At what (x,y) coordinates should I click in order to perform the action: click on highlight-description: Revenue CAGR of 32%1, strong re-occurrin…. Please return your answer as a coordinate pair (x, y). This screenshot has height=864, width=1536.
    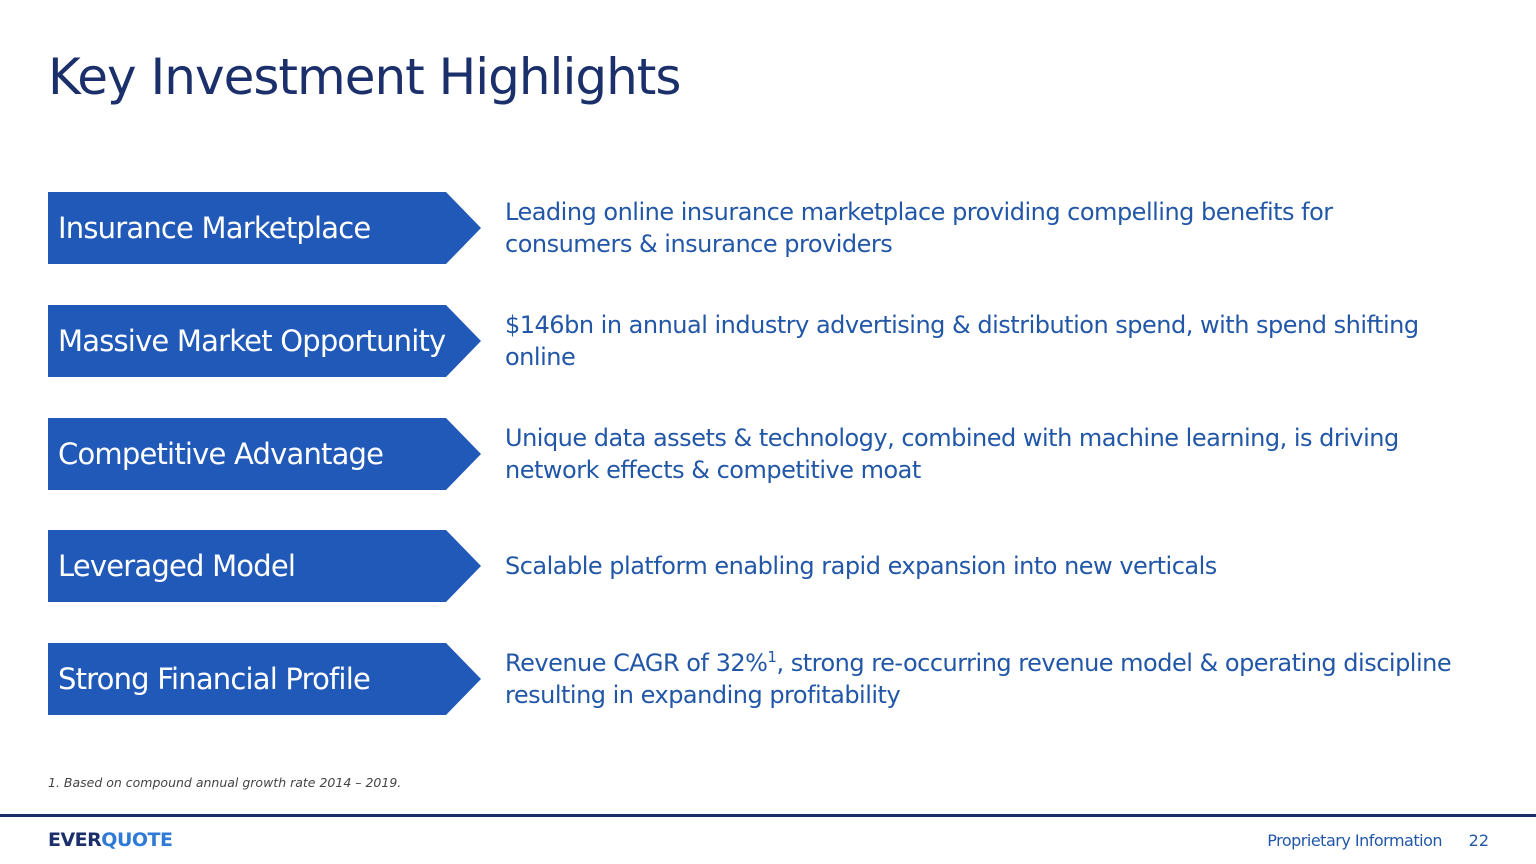
    Looking at the image, I should click on (985, 679).